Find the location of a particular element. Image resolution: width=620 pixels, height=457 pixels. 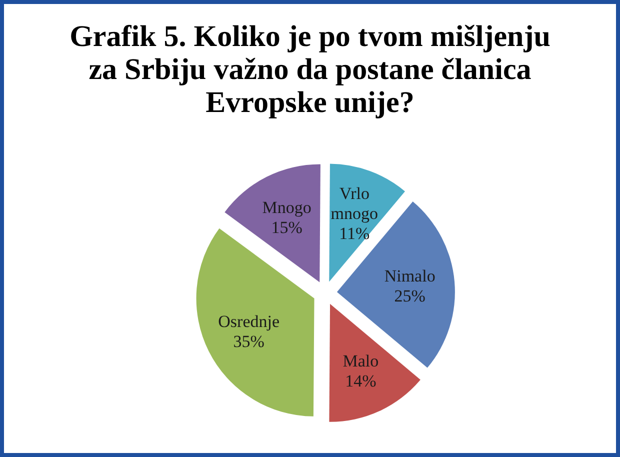

data-label: 15% is located at coordinates (286, 227).